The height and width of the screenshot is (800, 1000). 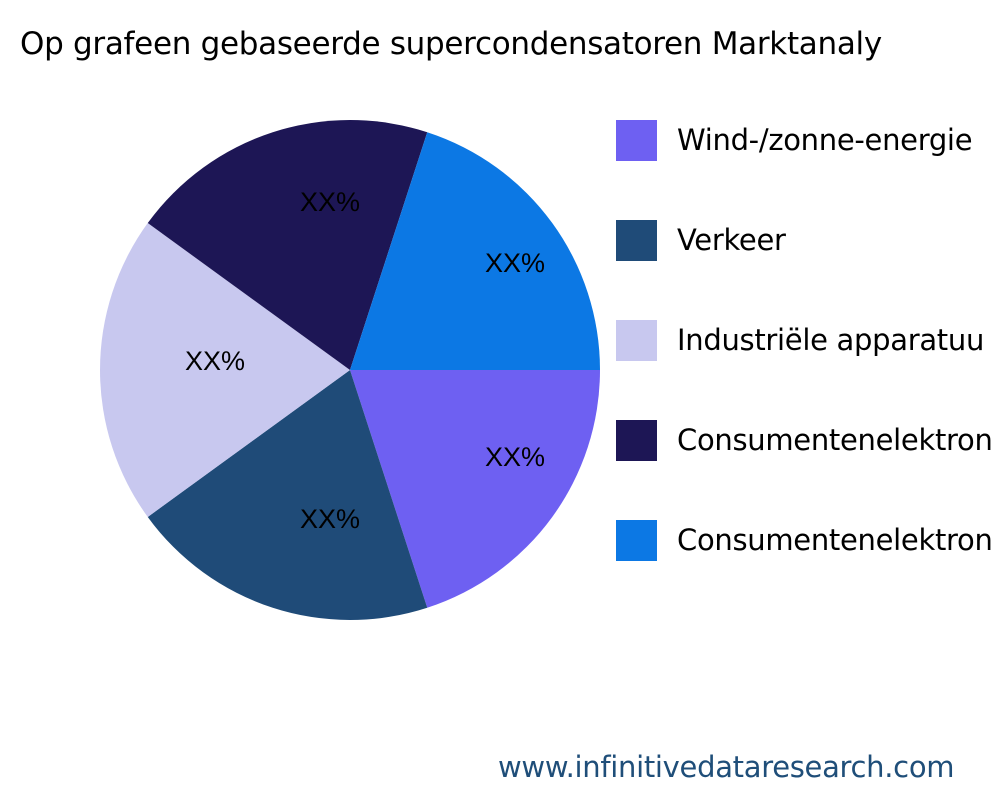 I want to click on legend-item: Industriële apparatuu, so click(x=800, y=340).